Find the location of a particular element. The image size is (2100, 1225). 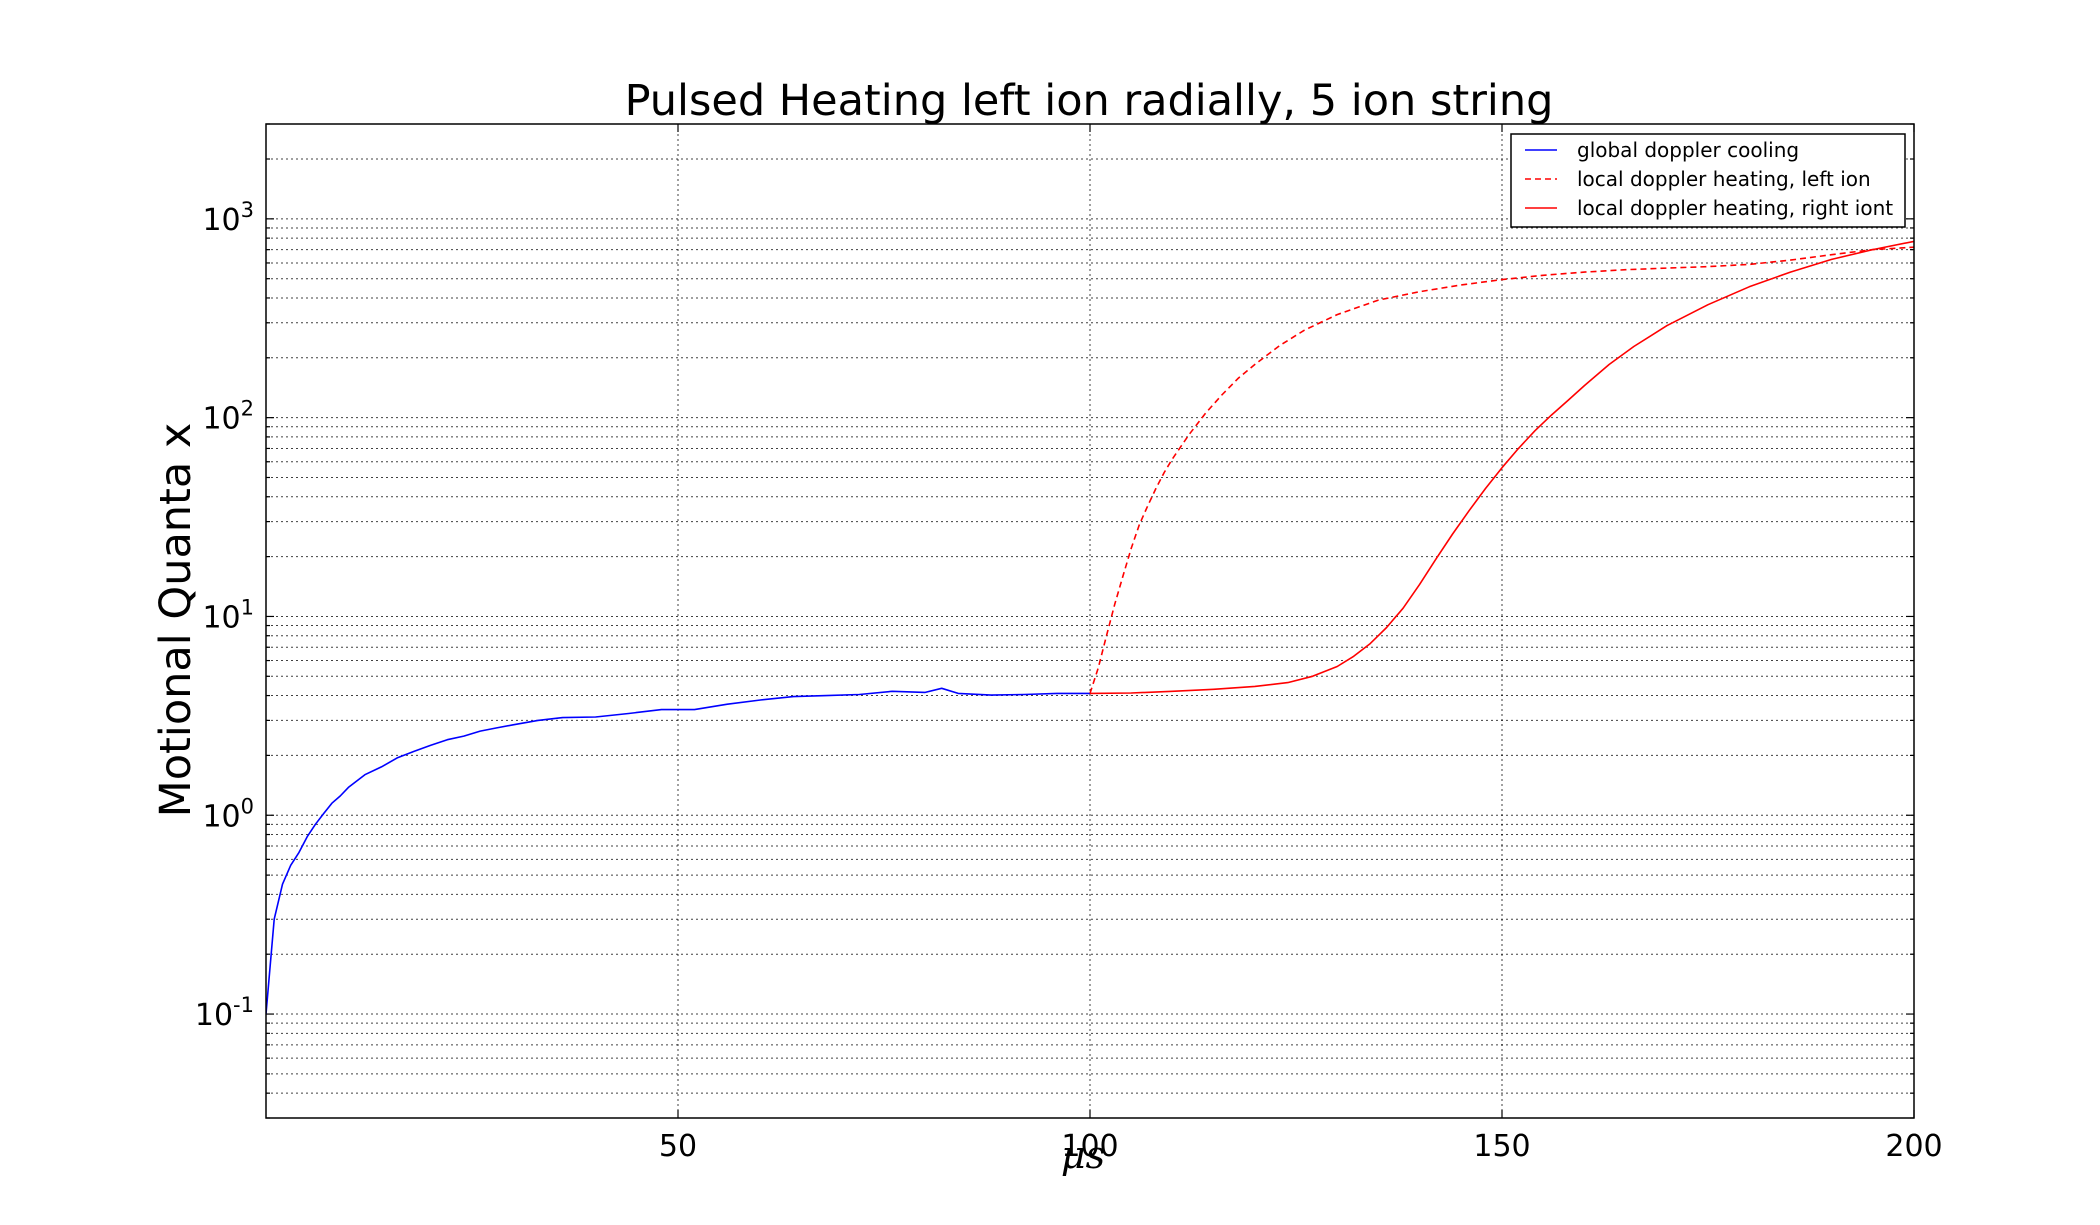

legend-label-global-cooling: global doppler cooling is located at coordinates (1688, 150).